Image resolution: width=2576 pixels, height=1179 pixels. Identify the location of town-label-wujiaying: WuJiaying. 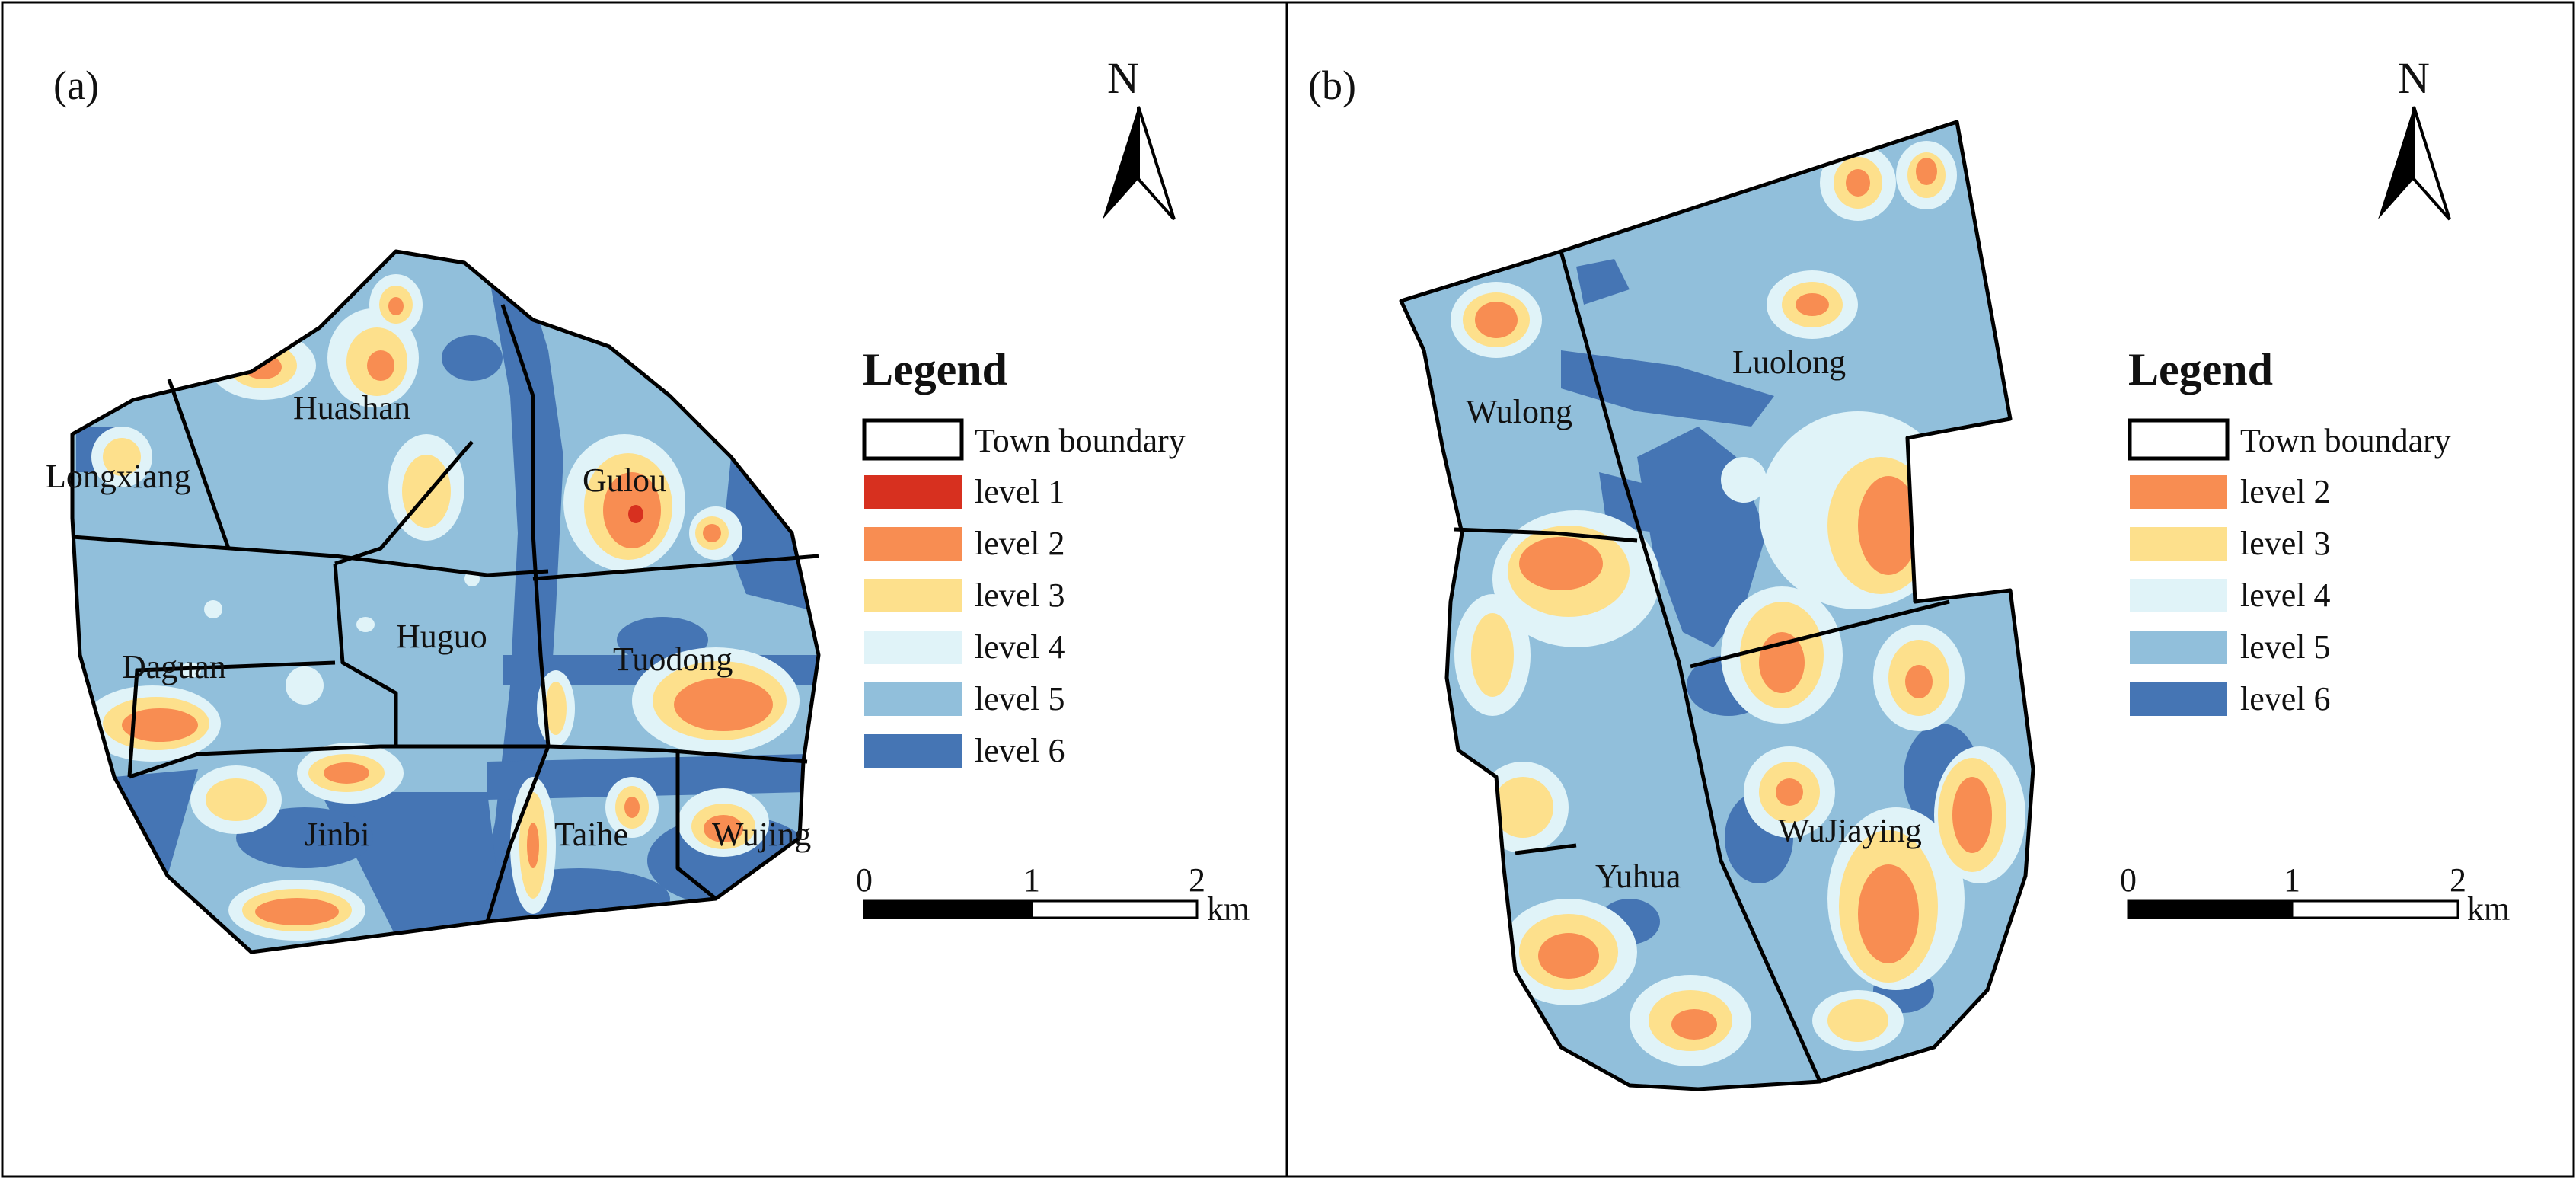
(1850, 831).